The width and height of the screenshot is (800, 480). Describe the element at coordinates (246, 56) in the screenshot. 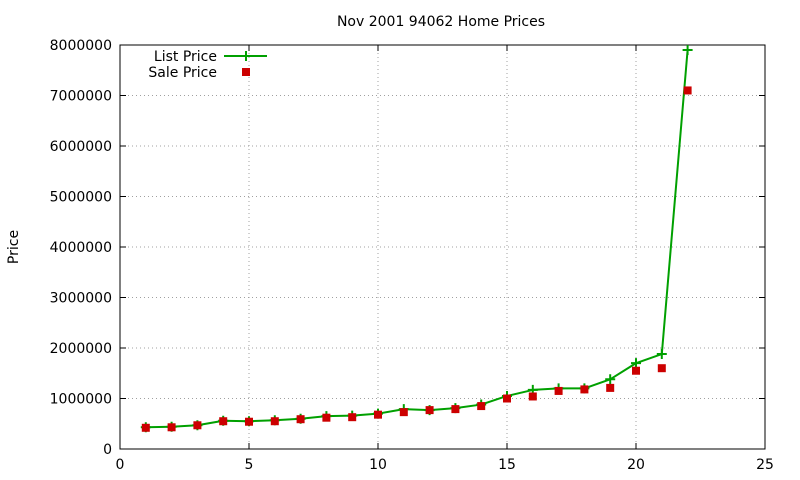

I see `legend-marker-list-price` at that location.